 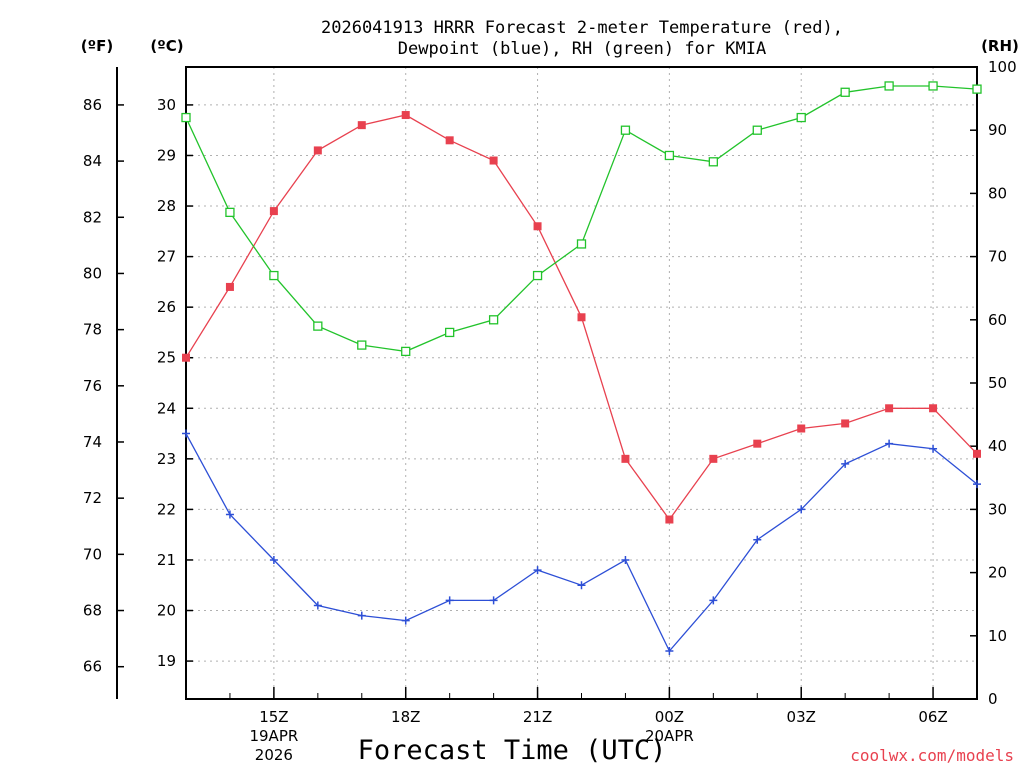 What do you see at coordinates (997, 636) in the screenshot?
I see `rh-tick-label: 10` at bounding box center [997, 636].